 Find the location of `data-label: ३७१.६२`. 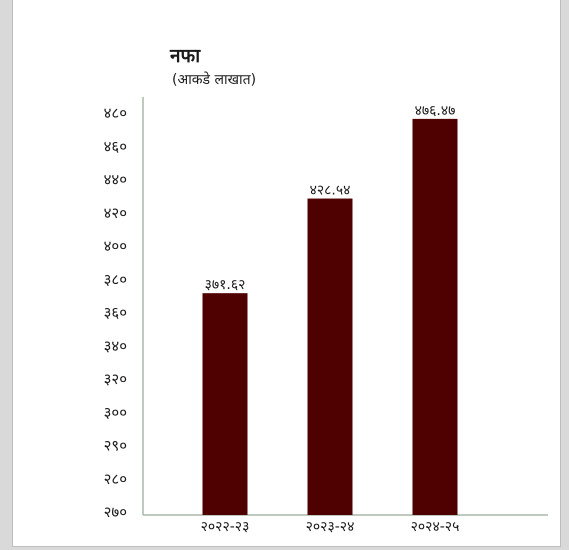

data-label: ३७१.६२ is located at coordinates (225, 285).